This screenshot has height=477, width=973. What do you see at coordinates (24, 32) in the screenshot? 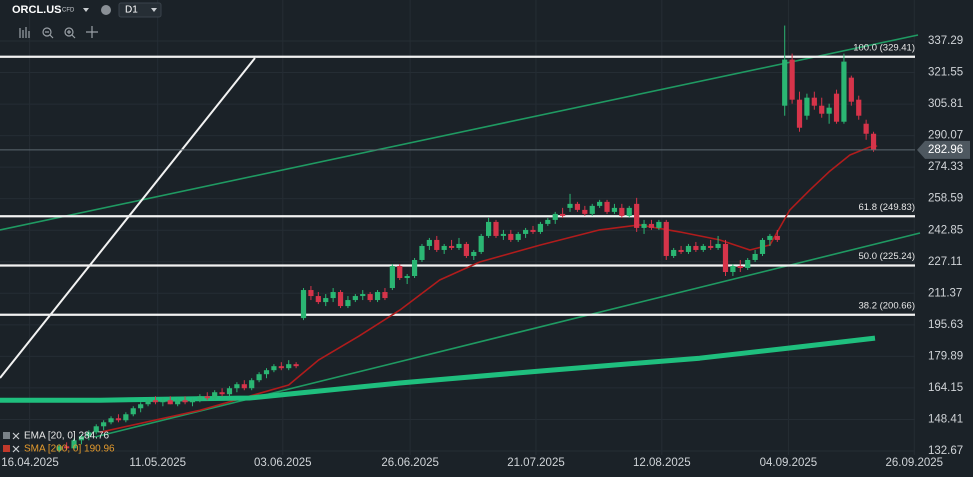
I see `indicator-icon` at bounding box center [24, 32].